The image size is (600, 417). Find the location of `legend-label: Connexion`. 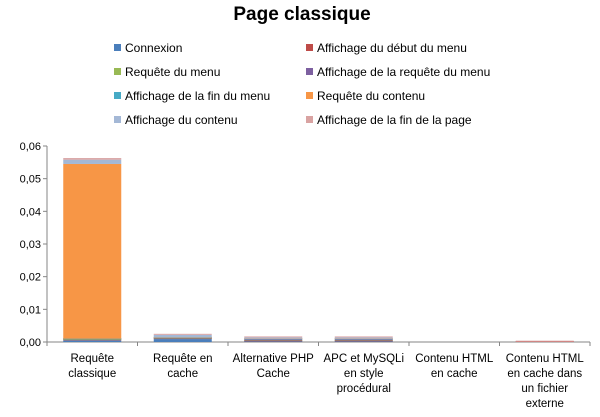

legend-label: Connexion is located at coordinates (153, 48).